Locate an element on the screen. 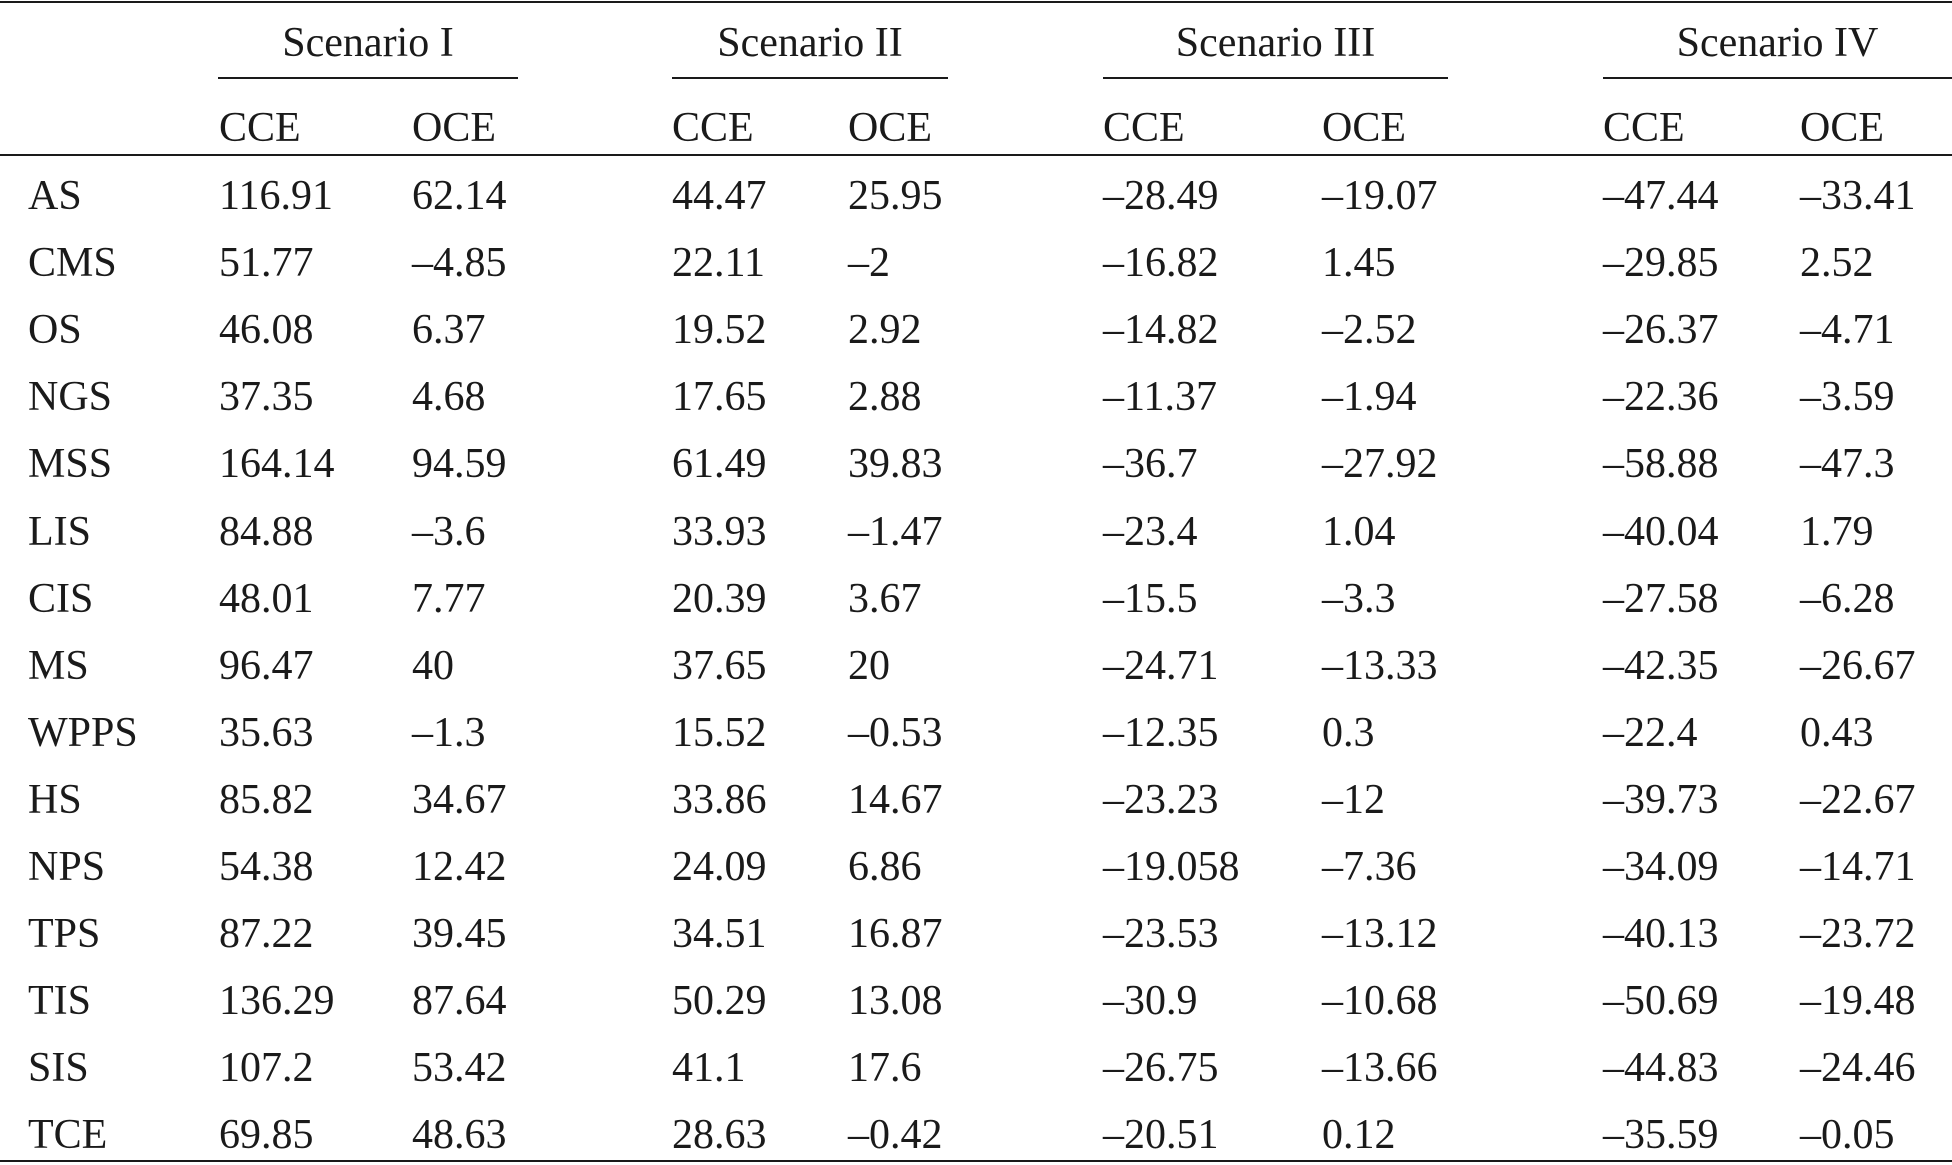  table-cell: –23.4 is located at coordinates (1150, 531).